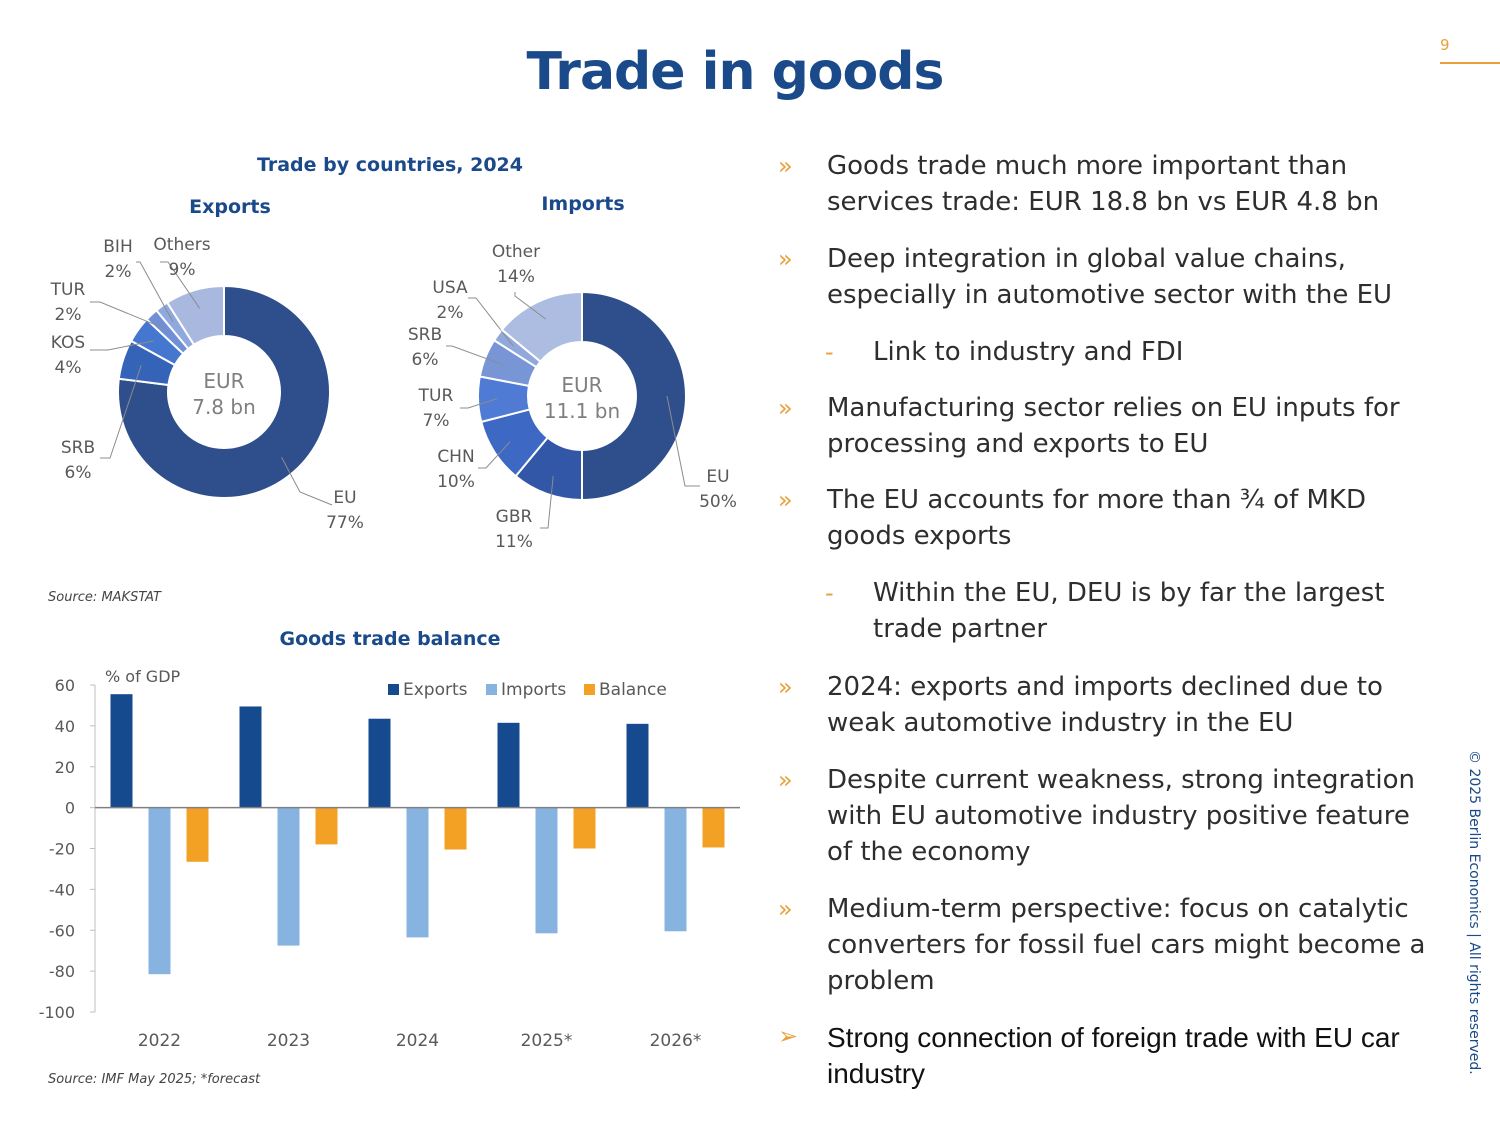 This screenshot has width=1500, height=1125. What do you see at coordinates (491, 689) in the screenshot?
I see `legend-swatch-imports` at bounding box center [491, 689].